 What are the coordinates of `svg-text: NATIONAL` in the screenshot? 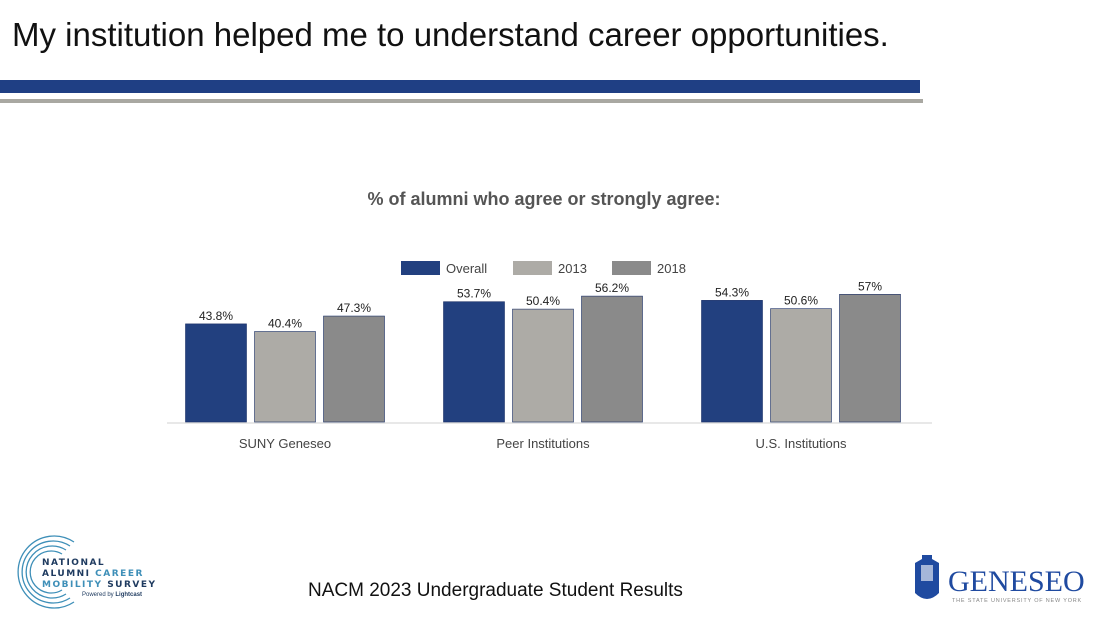 It's located at (73, 563).